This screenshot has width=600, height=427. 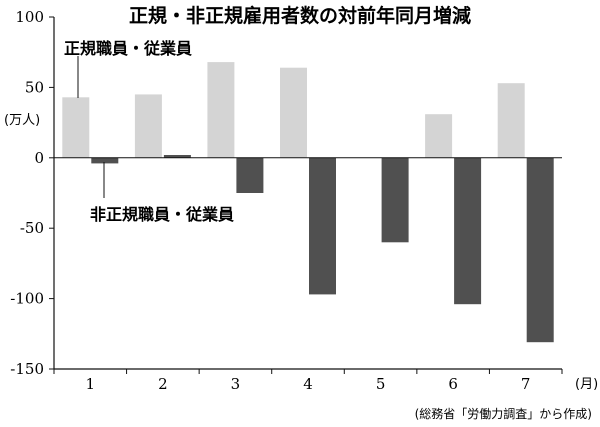 What do you see at coordinates (300, 15) in the screenshot?
I see `chart-title: 正規・非正規雇用者数の対前年同月増減` at bounding box center [300, 15].